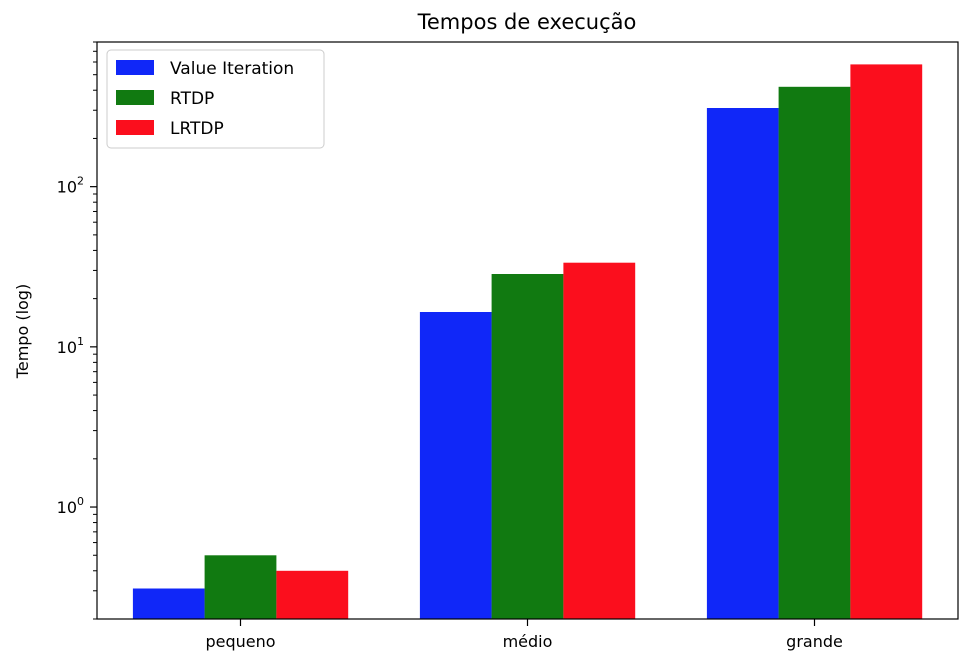  Describe the element at coordinates (528, 641) in the screenshot. I see `x-tick-label-médio: médio` at that location.